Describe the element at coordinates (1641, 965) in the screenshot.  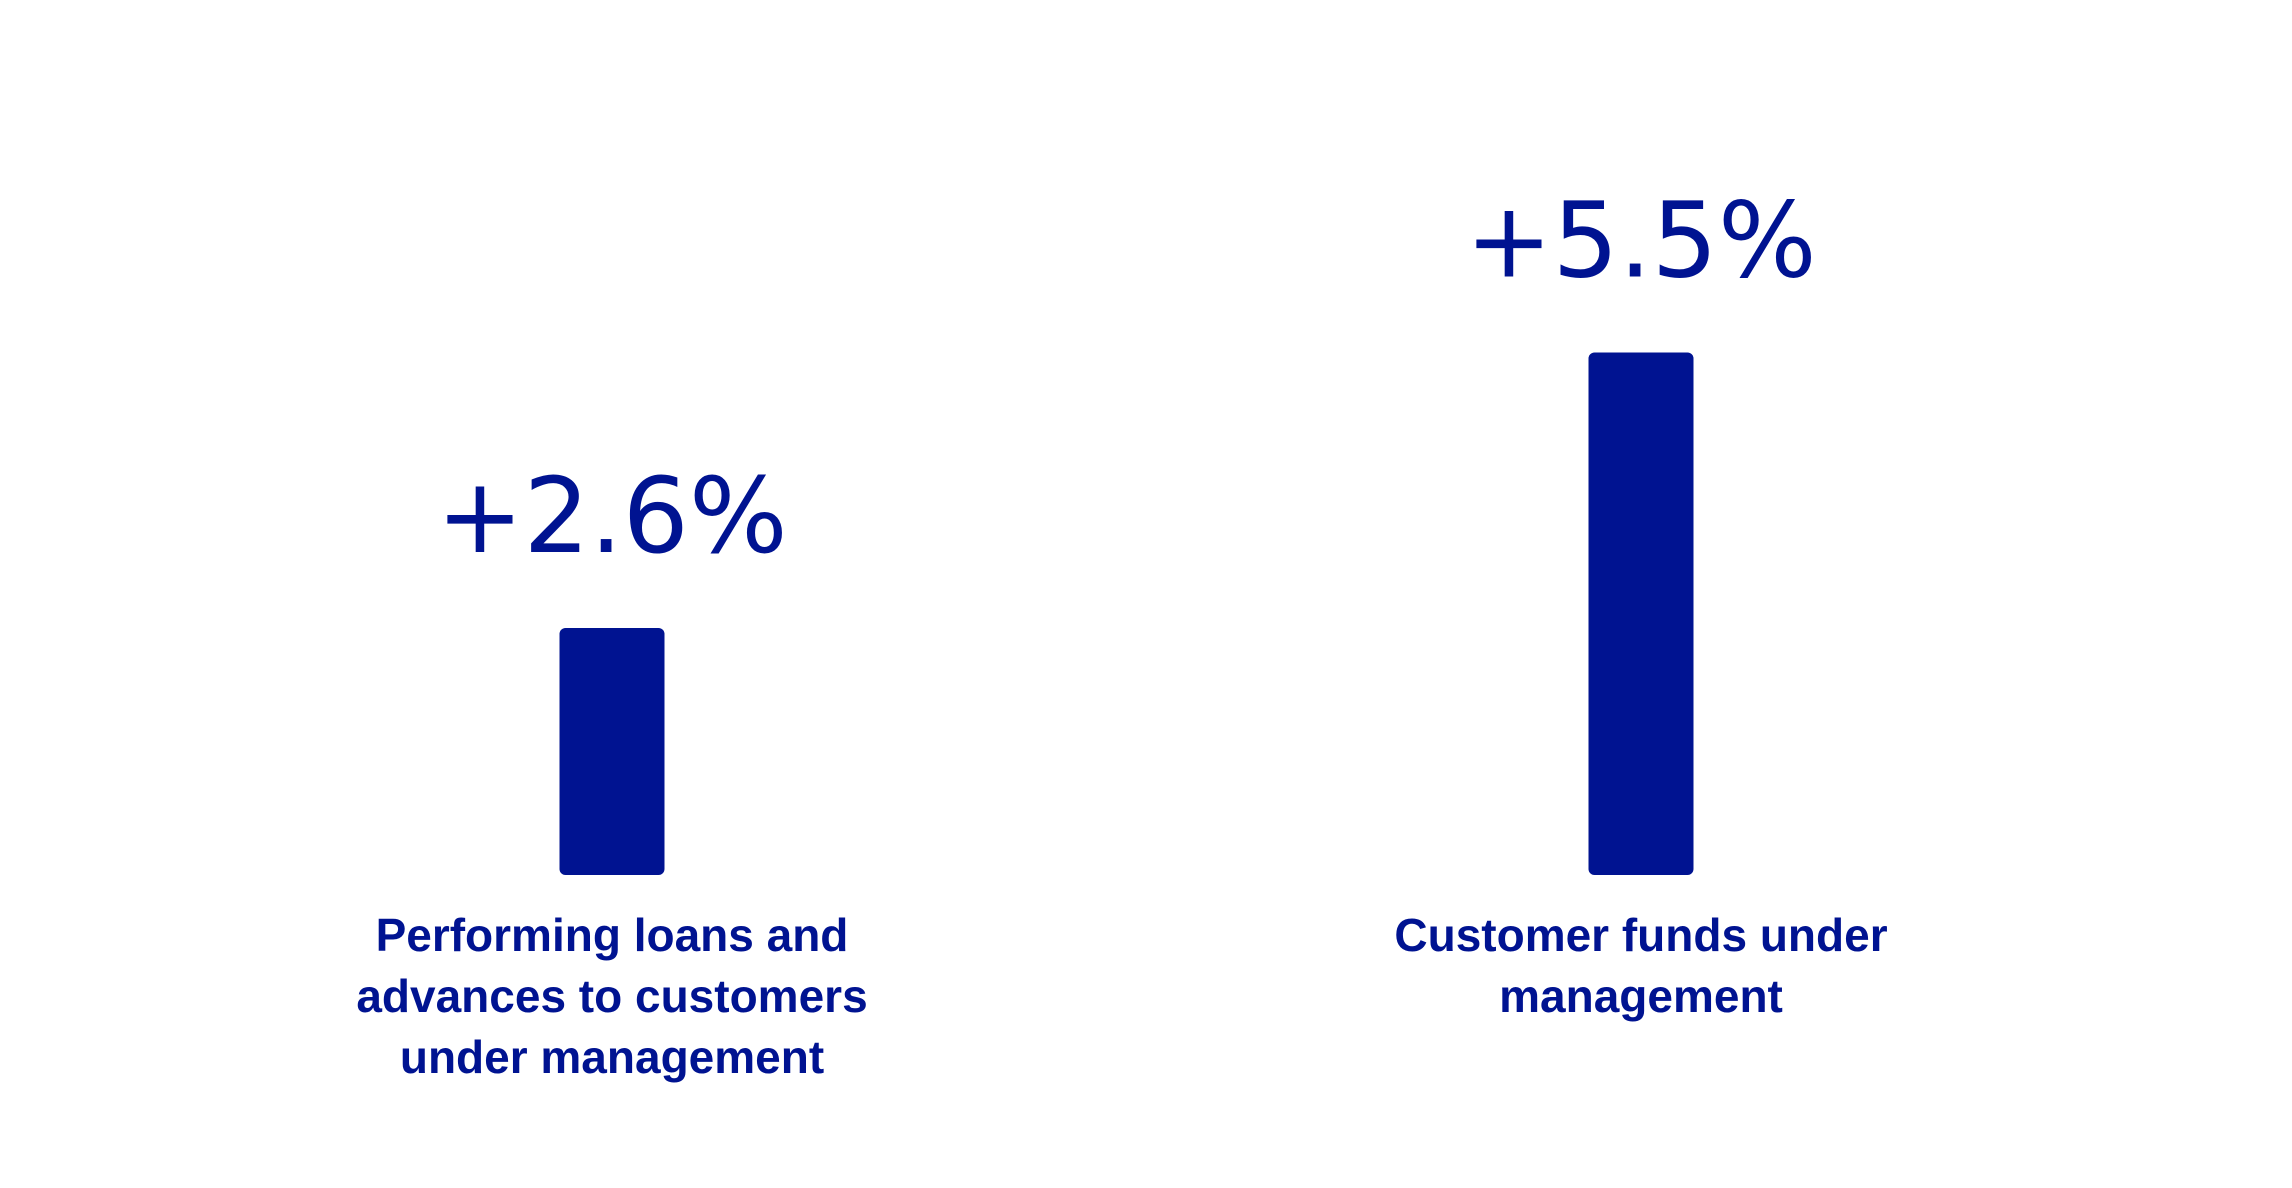
I see `category-label: Customer funds under management` at that location.